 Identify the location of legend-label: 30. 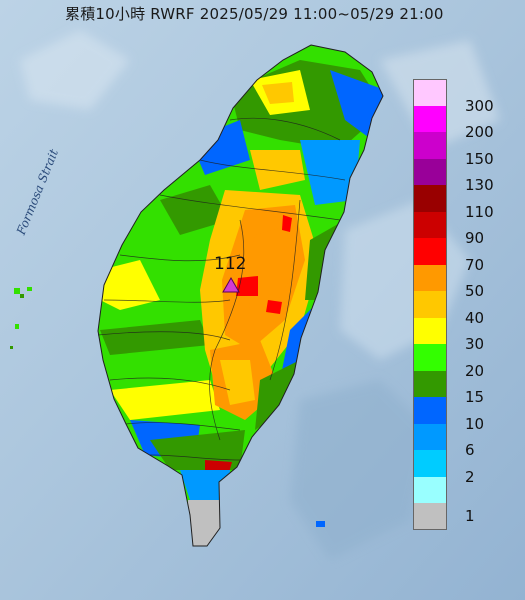
(475, 344).